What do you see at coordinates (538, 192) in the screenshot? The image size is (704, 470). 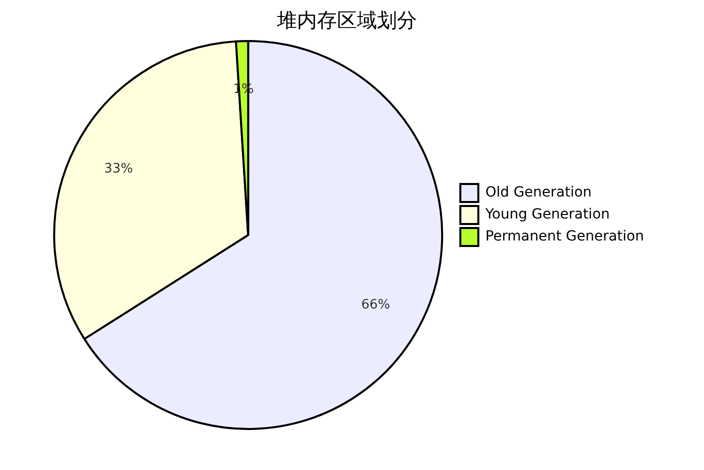 I see `legend-label: Old Generation` at bounding box center [538, 192].